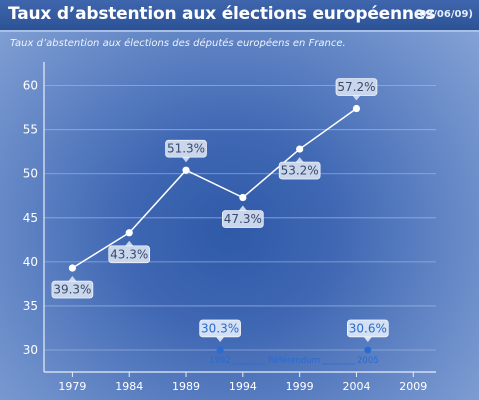 This screenshot has width=479, height=400. I want to click on data-label-callout: 53.2%, so click(299, 168).